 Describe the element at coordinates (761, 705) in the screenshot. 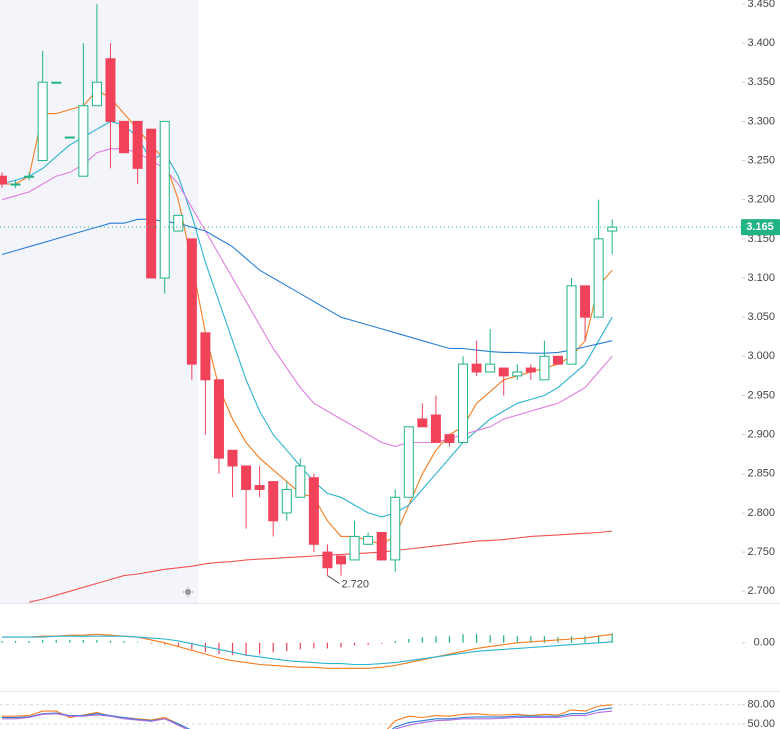

I see `y-tick-label: 80.00` at that location.